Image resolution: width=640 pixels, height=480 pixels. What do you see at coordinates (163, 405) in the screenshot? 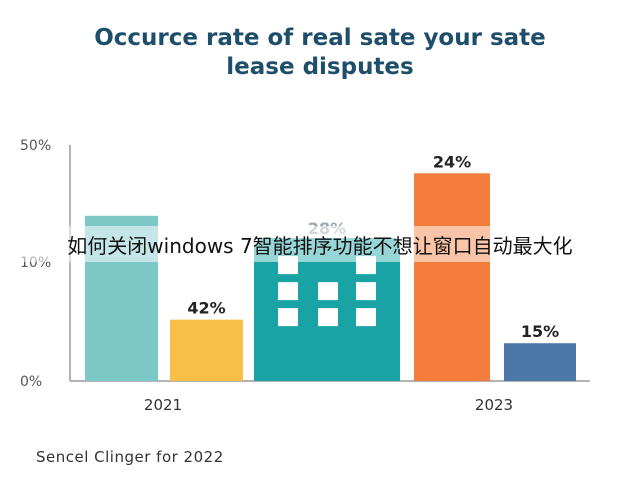
I see `x-tick-label: 2021` at bounding box center [163, 405].